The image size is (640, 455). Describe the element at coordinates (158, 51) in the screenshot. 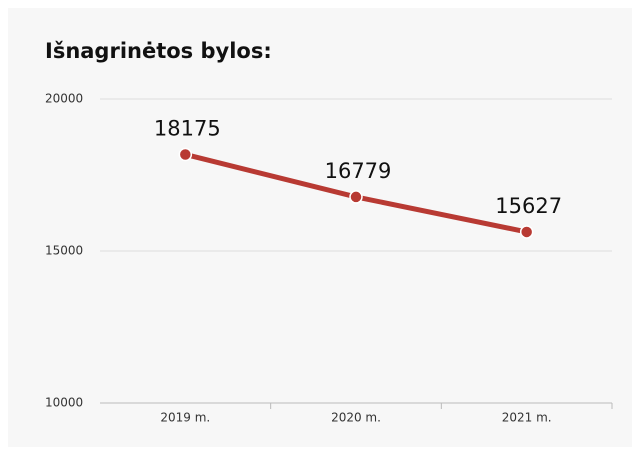

I see `chart-title: Išnagrinėtos bylos:` at that location.